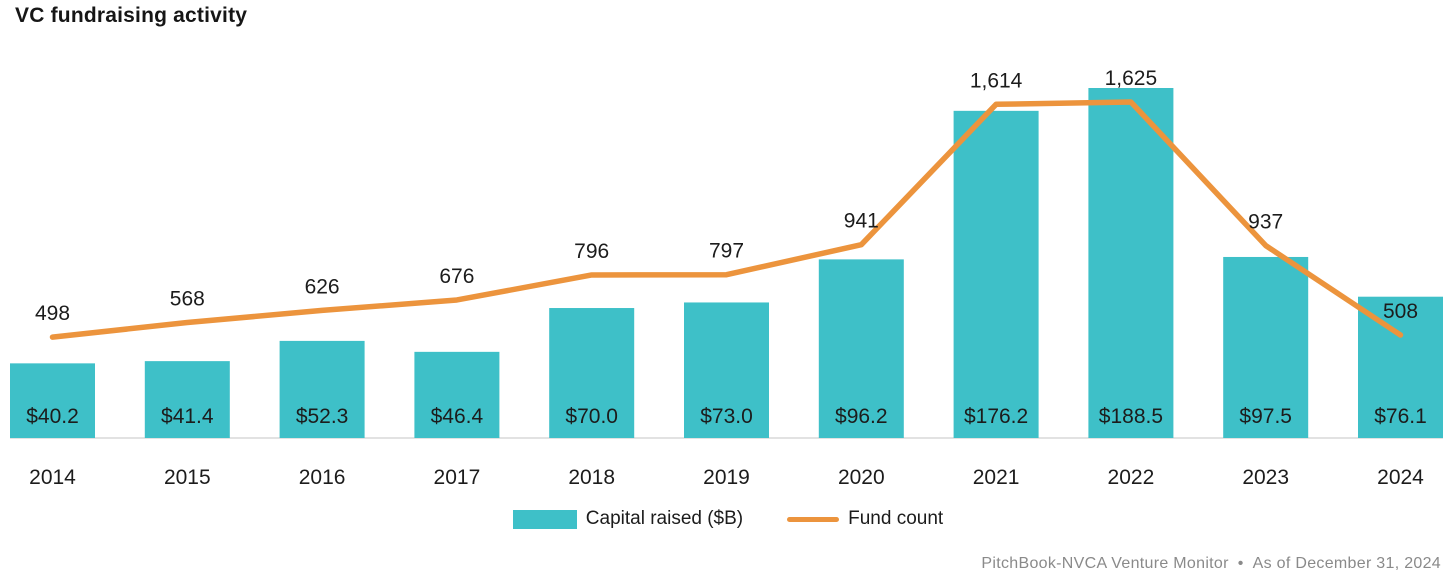  Describe the element at coordinates (813, 519) in the screenshot. I see `fund-count-line-swatch-icon` at that location.